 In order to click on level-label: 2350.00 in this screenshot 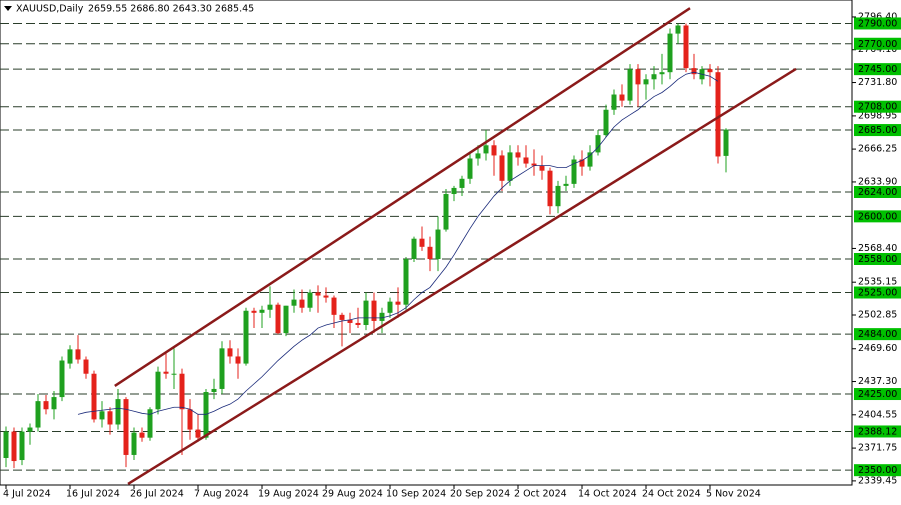, I will do `click(877, 470)`.